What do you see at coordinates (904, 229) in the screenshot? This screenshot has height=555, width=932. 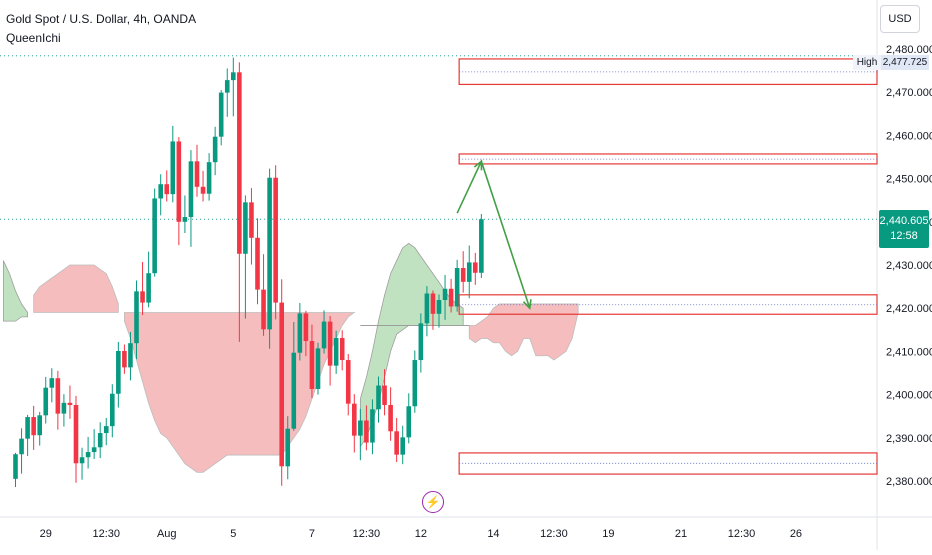 I see `current-price-tag: 2,440.605 12:58` at bounding box center [904, 229].